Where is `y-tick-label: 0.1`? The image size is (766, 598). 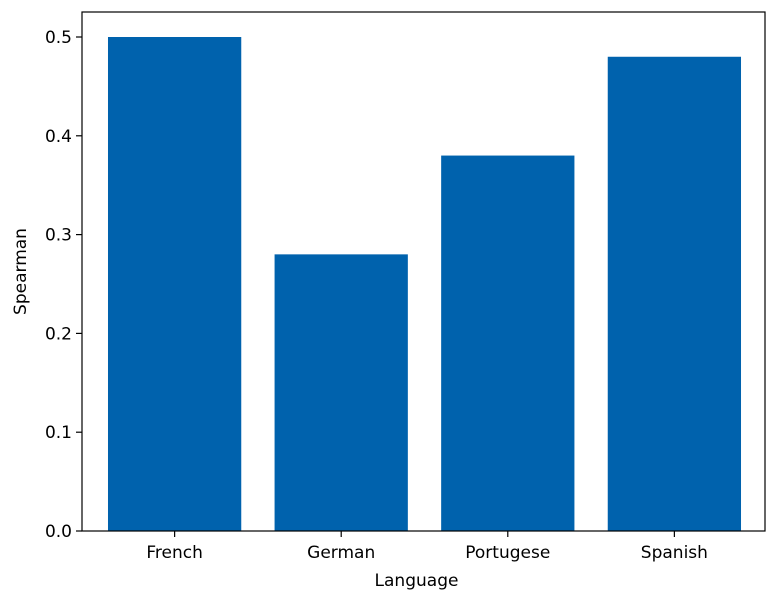
y-tick-label: 0.1 is located at coordinates (58, 433).